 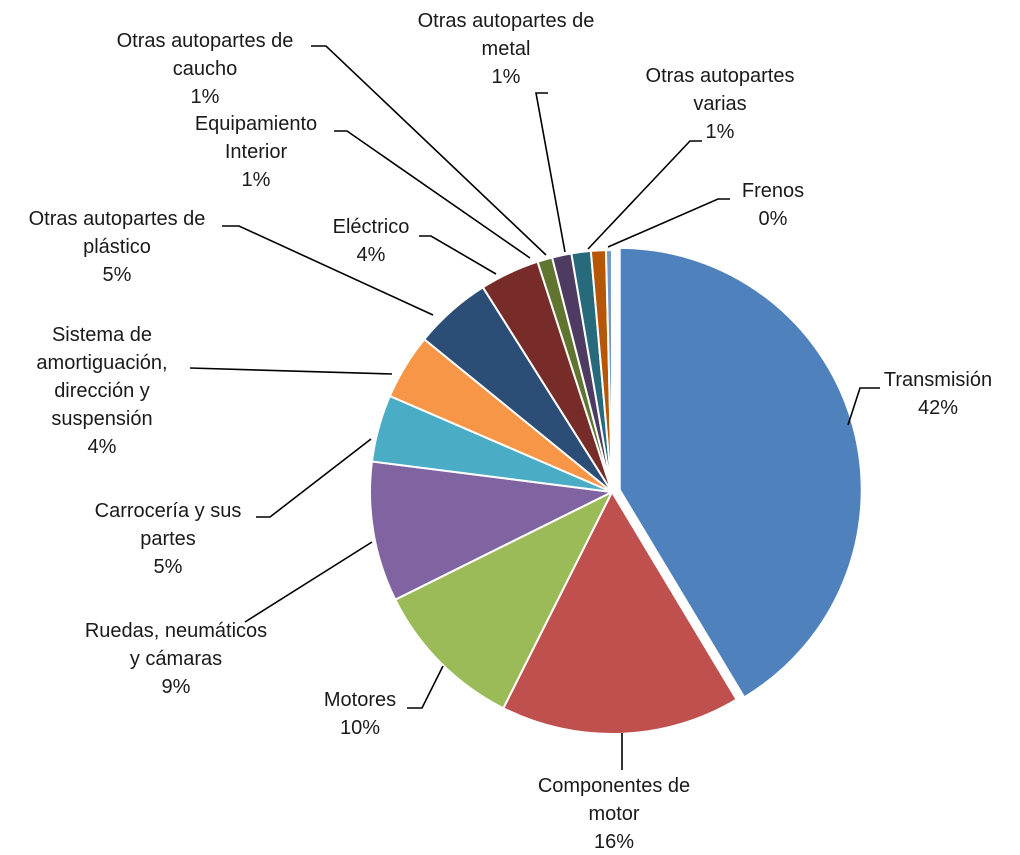 I want to click on slice-label: Otras autopartes de plástico 5%, so click(x=117, y=247).